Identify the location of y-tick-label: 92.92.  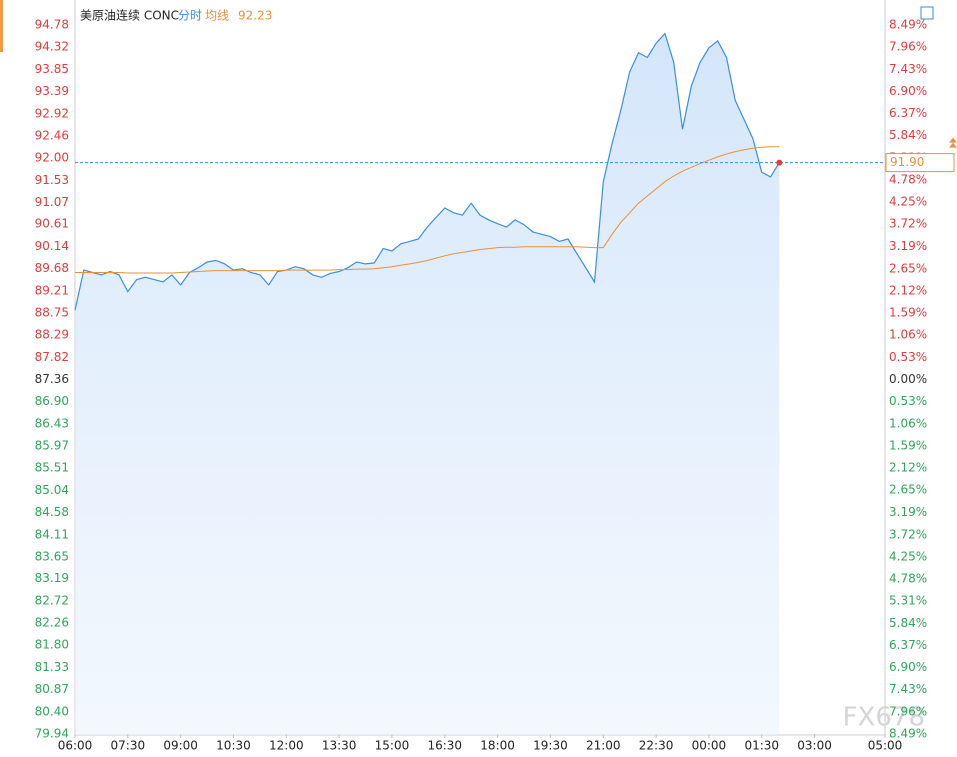
(52, 113).